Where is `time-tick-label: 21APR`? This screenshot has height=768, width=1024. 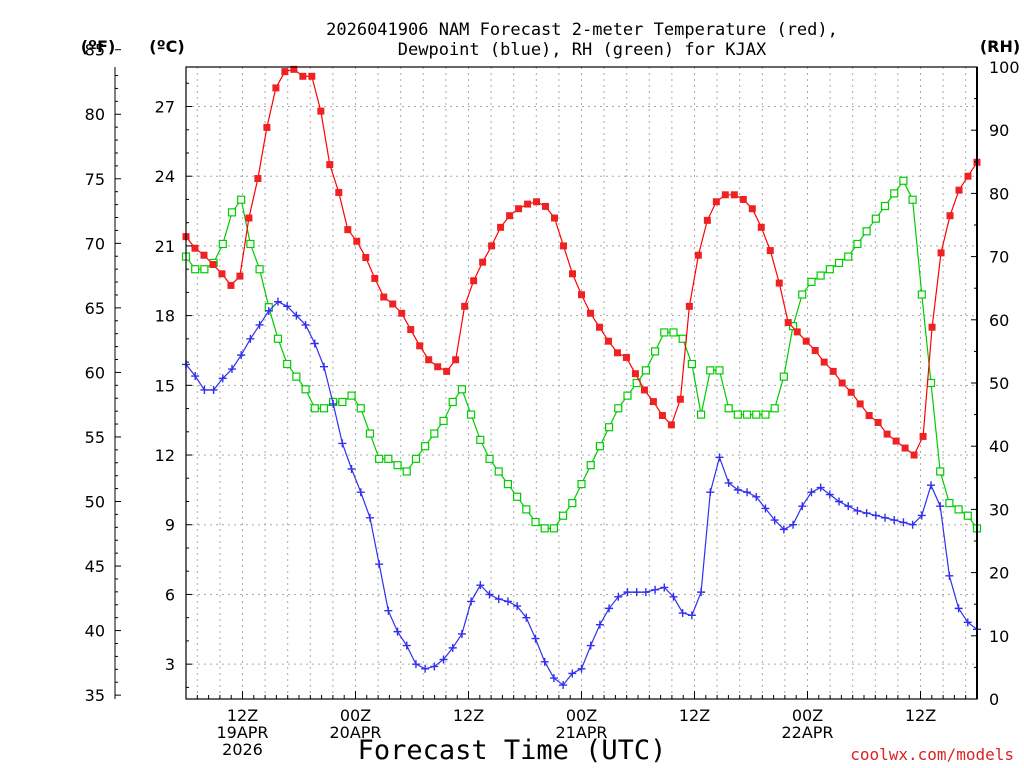 time-tick-label: 21APR is located at coordinates (581, 732).